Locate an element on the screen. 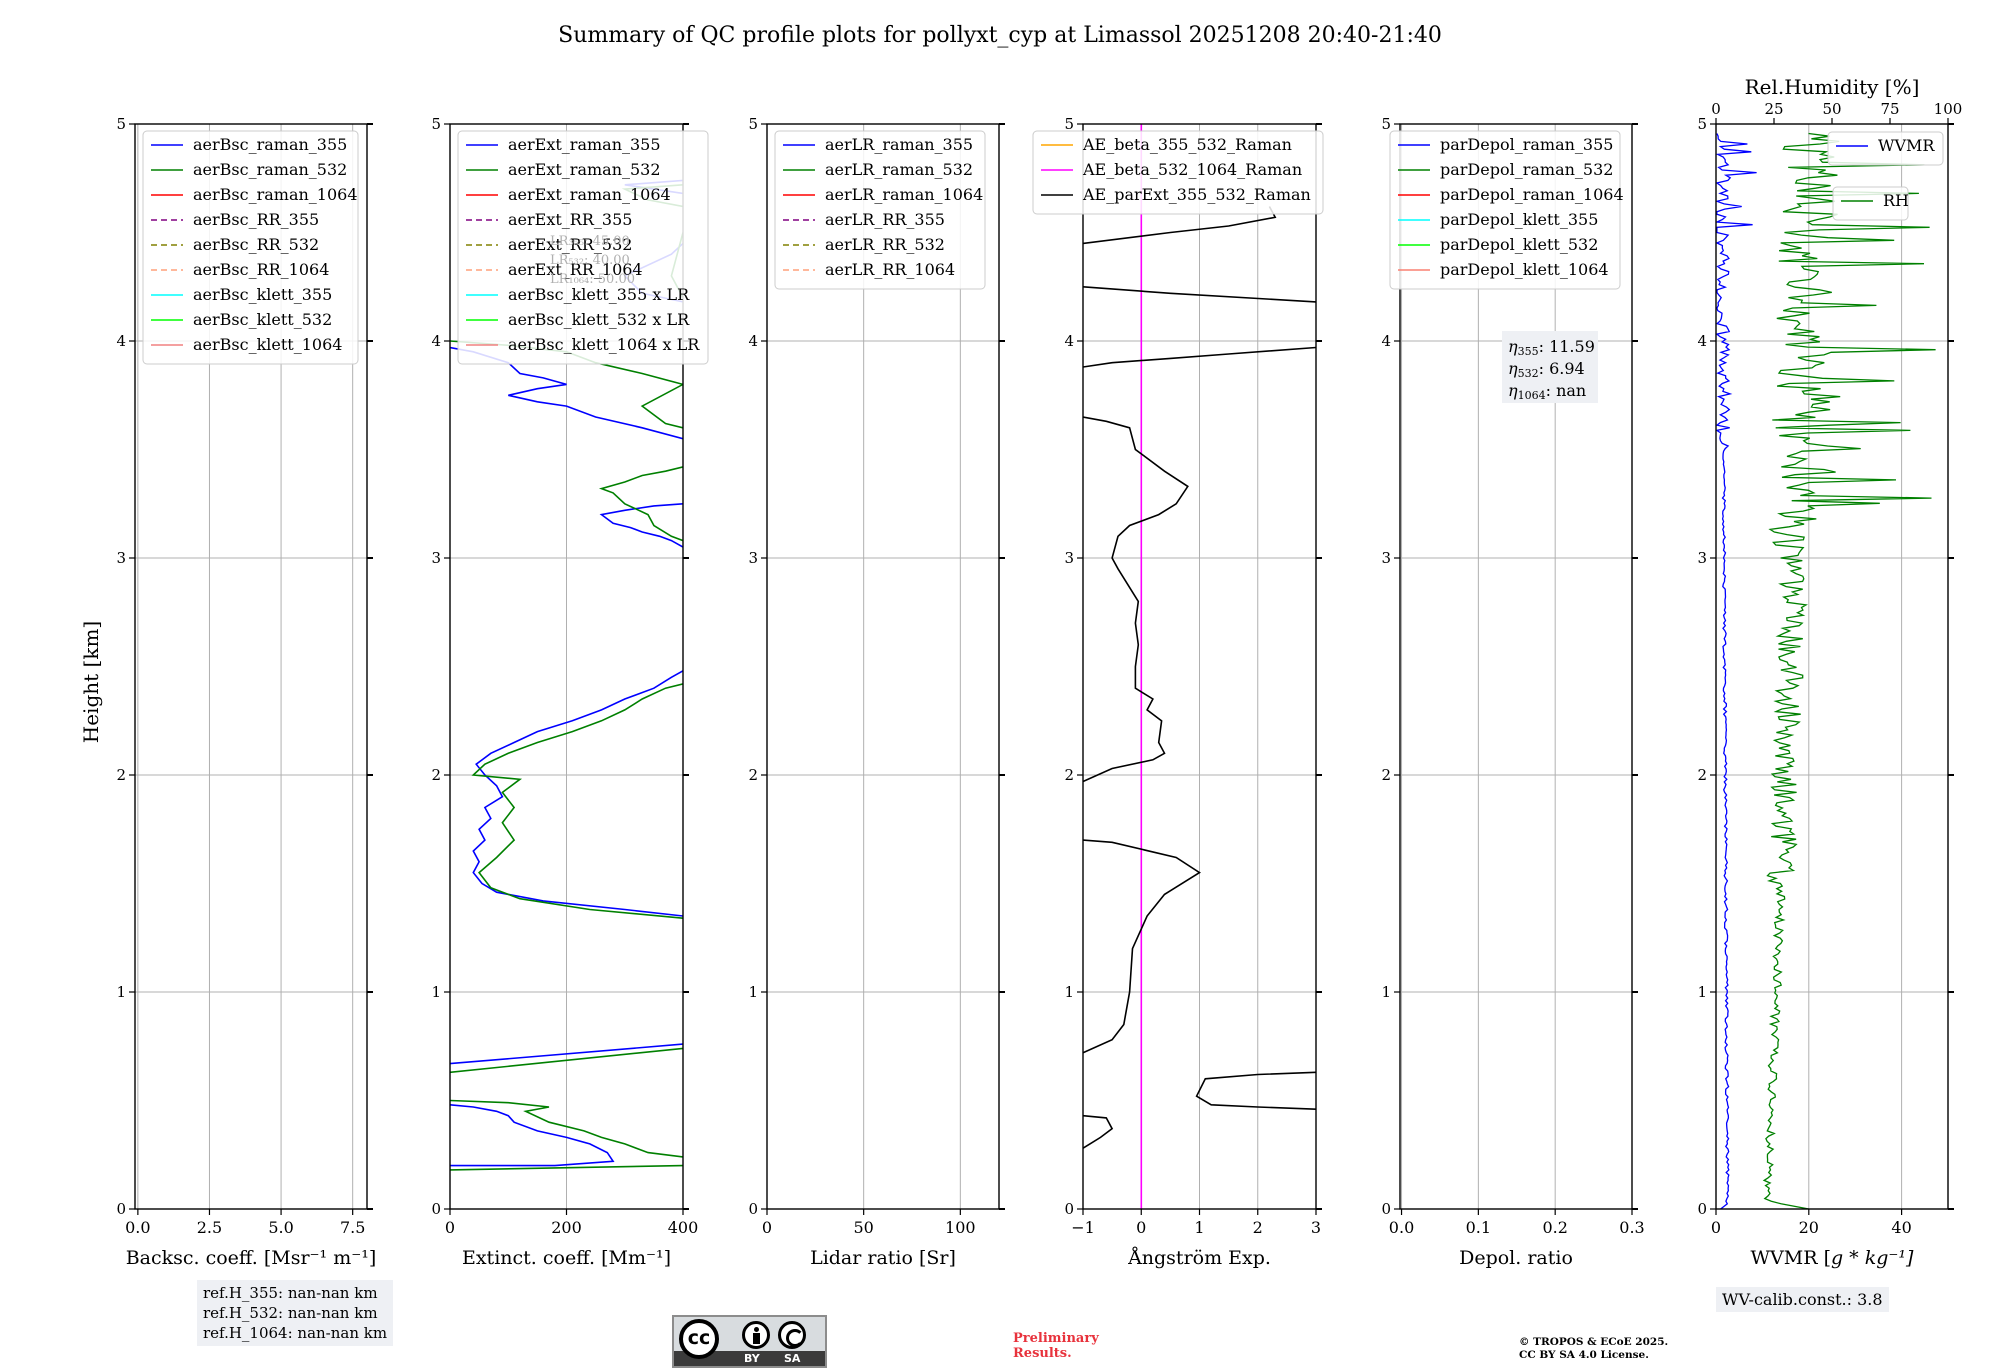 The width and height of the screenshot is (2000, 1368). legend-label: aerExt_RR_532 is located at coordinates (570, 244).